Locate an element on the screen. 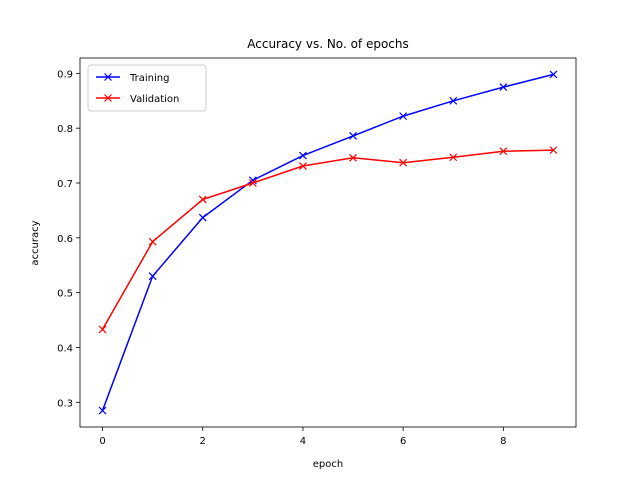 The height and width of the screenshot is (480, 640). x-axis-label: epoch is located at coordinates (328, 464).